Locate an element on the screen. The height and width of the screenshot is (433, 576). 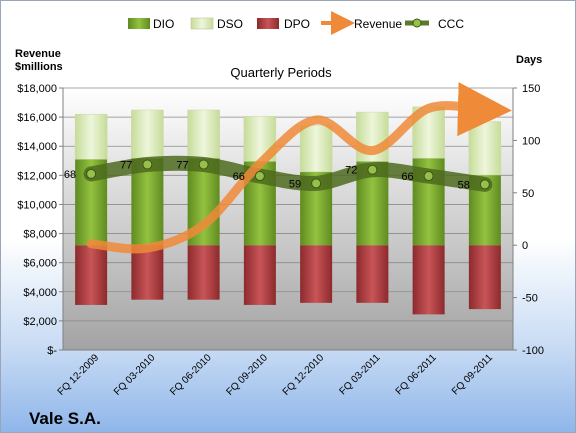
right-tick-label: -100 is located at coordinates (533, 351).